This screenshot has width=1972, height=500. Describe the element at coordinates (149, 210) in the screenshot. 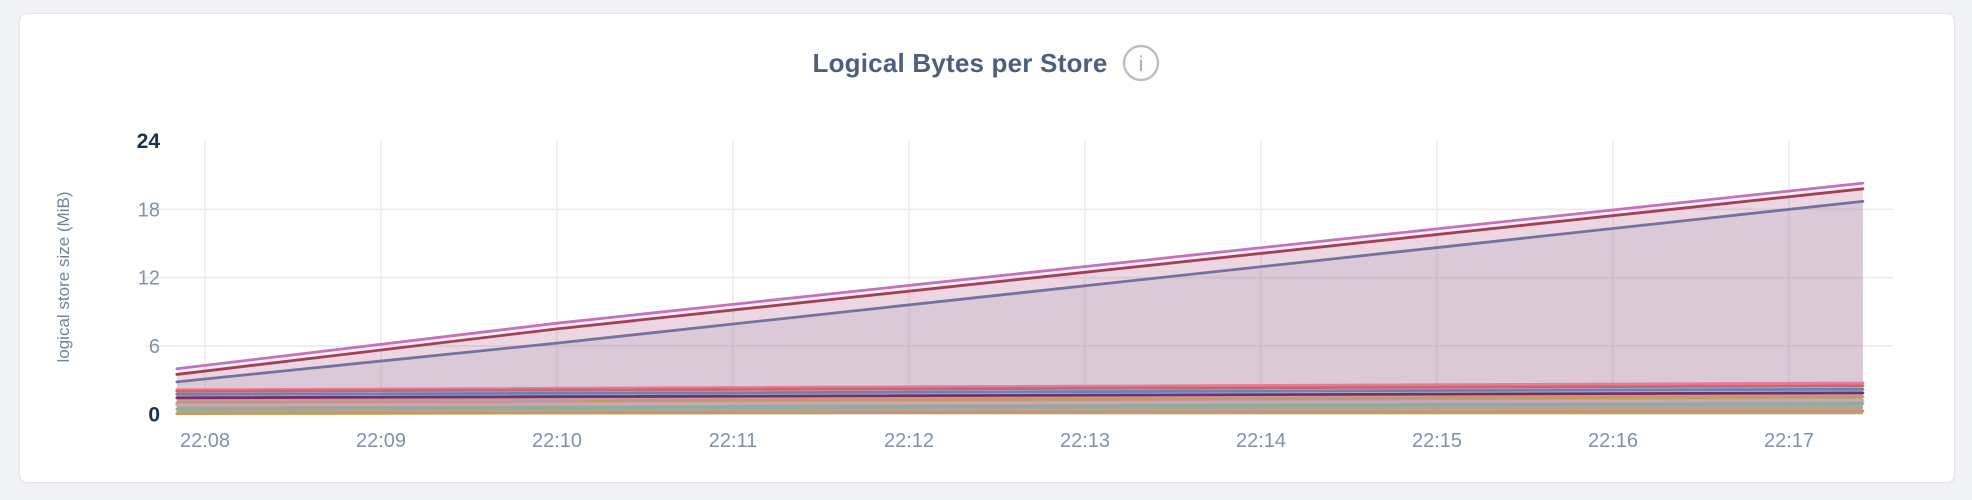

I see `y-tick-label: 18` at that location.